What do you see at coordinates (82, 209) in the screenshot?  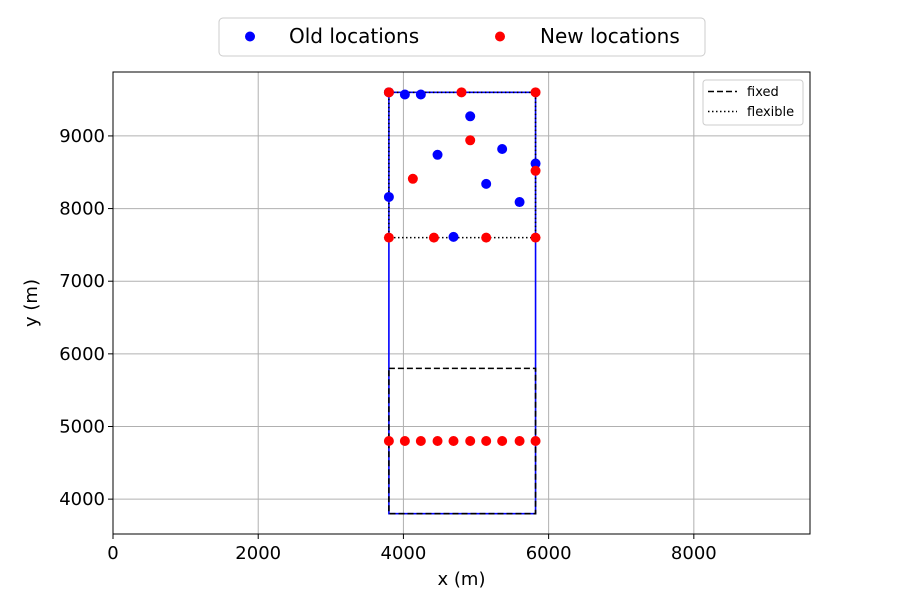 I see `y-tick-label: 8000` at bounding box center [82, 209].